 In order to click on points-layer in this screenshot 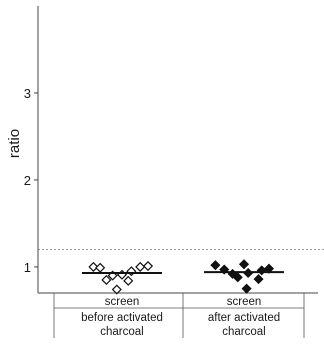, I will do `click(181, 277)`.